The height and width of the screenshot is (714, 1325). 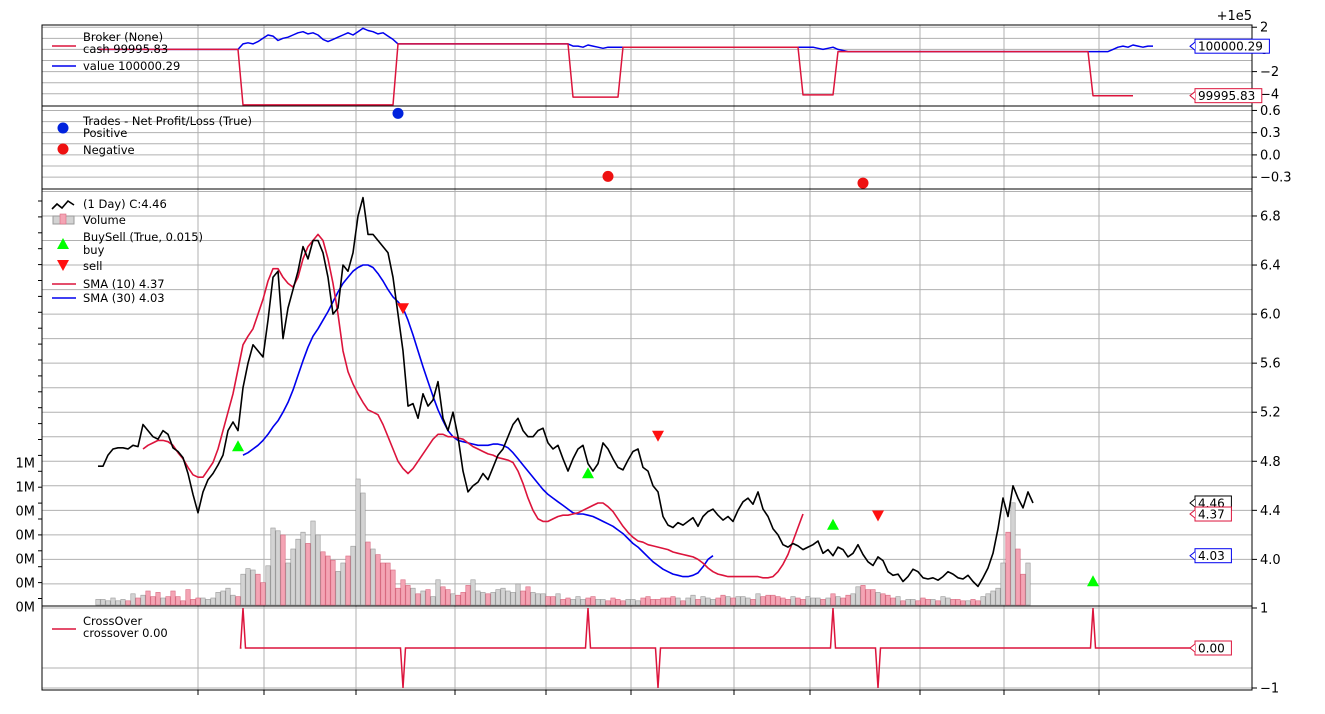 I want to click on crossover-tag: 0.00, so click(x=1210, y=648).